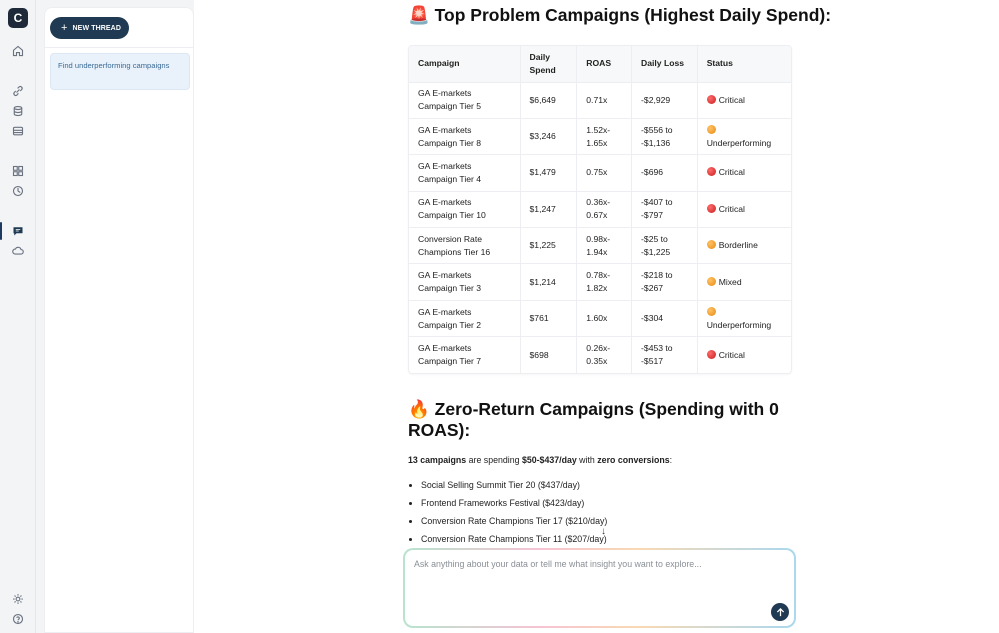 The height and width of the screenshot is (633, 999). Describe the element at coordinates (664, 137) in the screenshot. I see `cell-loss: -$556 to -$1,136` at that location.